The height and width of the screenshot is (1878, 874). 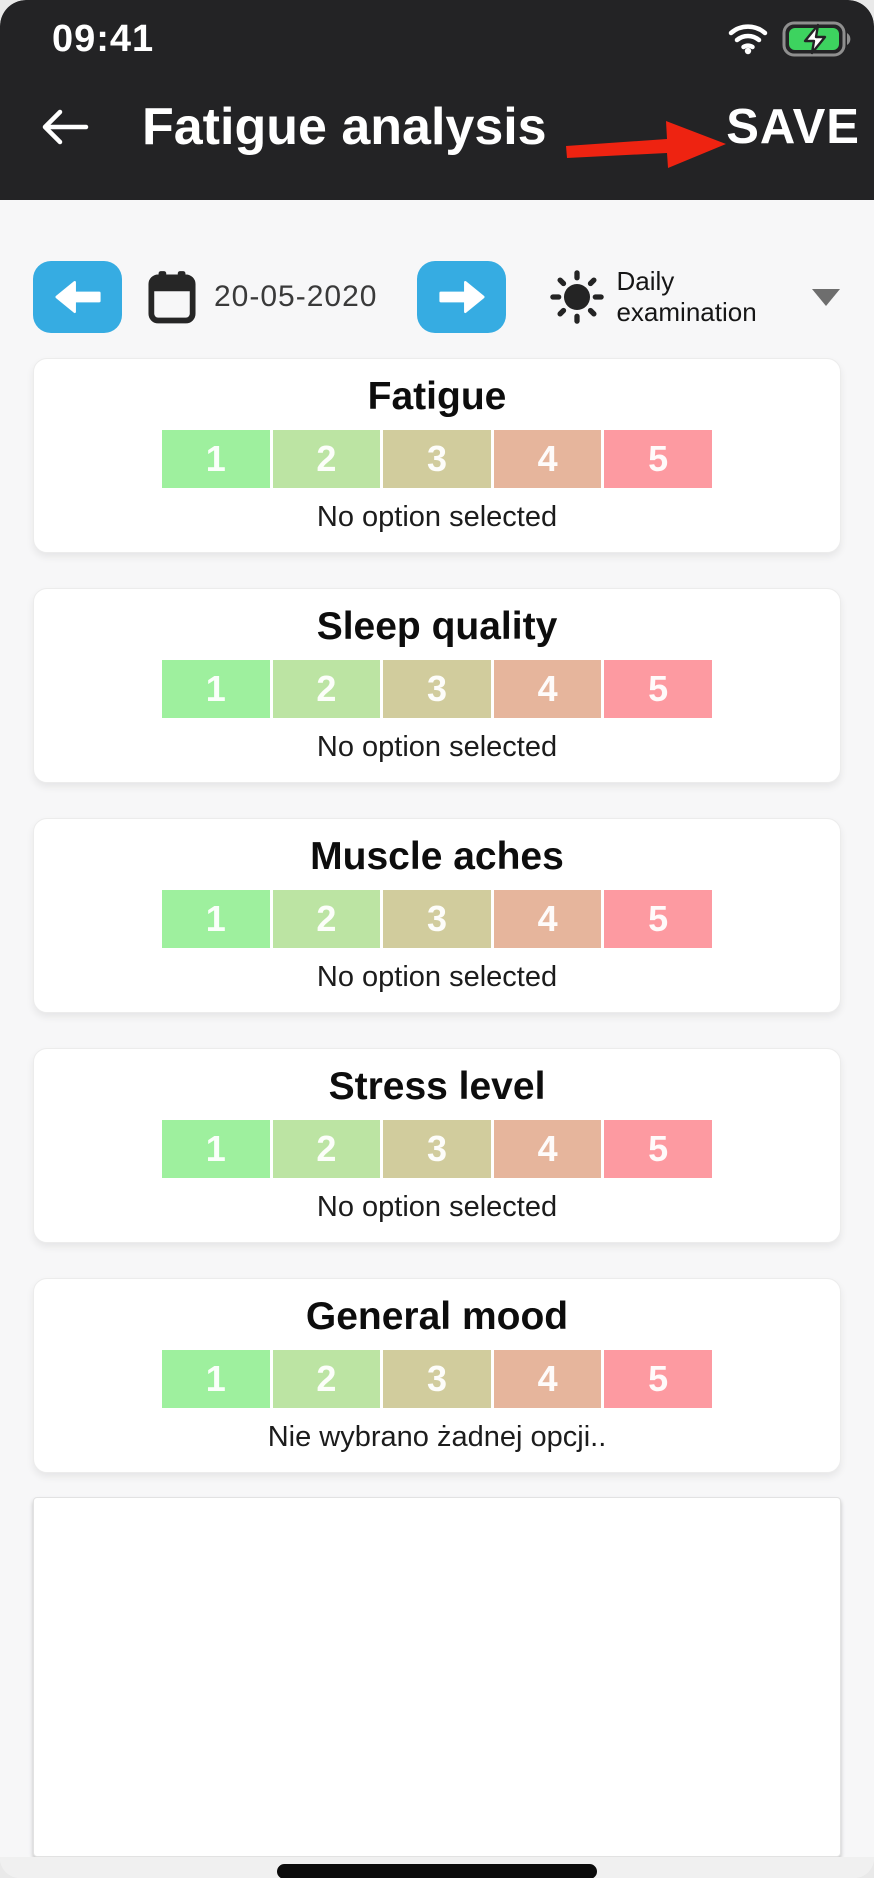 I want to click on arrow-left-icon, so click(x=78, y=297).